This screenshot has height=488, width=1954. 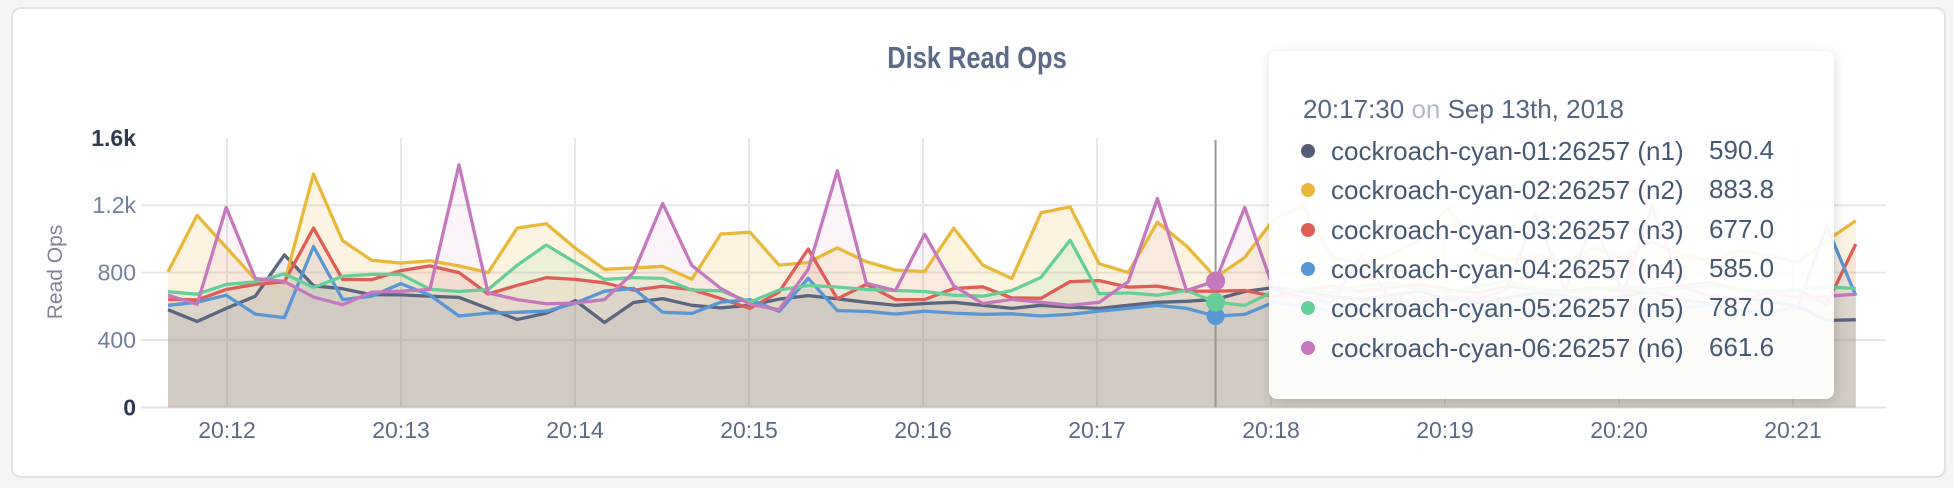 What do you see at coordinates (749, 430) in the screenshot?
I see `svg-text: 20:15` at bounding box center [749, 430].